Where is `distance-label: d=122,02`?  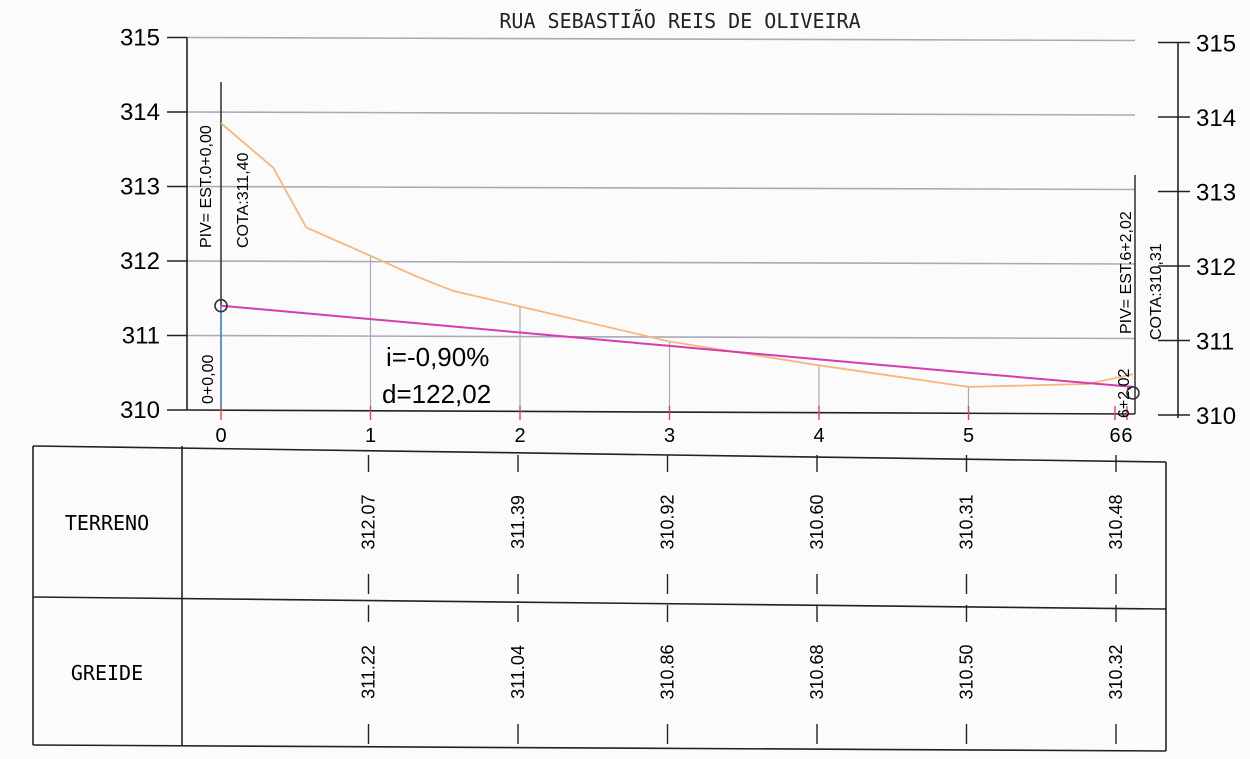
distance-label: d=122,02 is located at coordinates (436, 394).